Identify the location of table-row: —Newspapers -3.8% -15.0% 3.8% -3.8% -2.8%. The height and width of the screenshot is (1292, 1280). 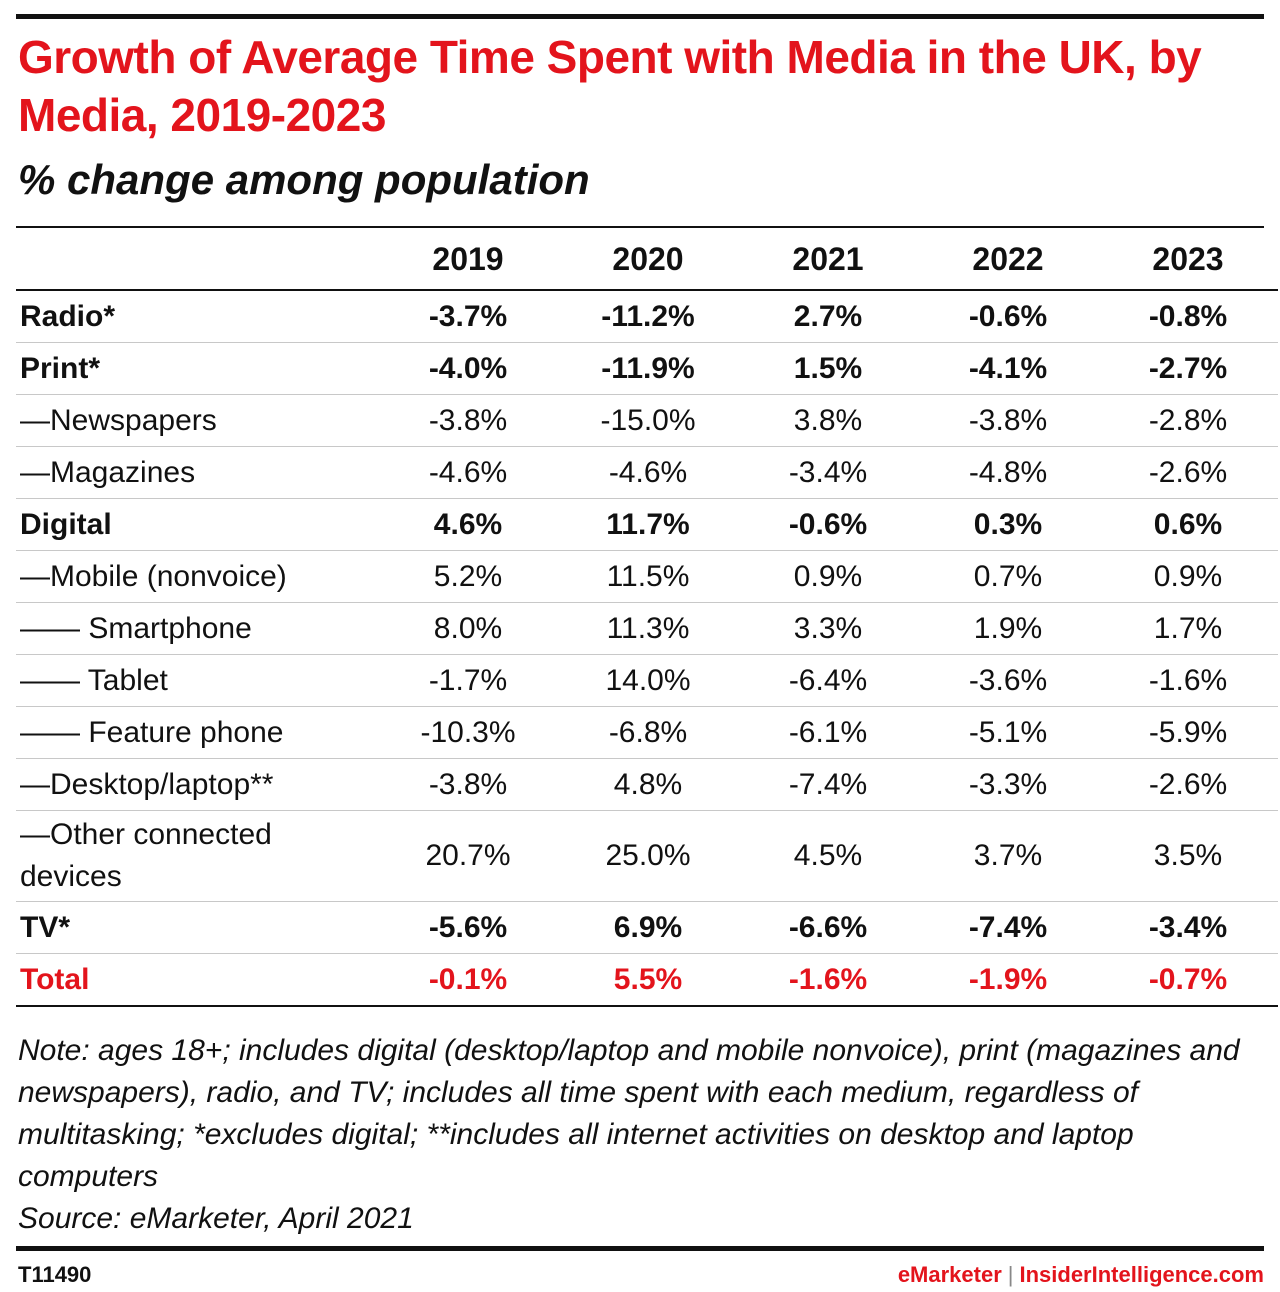
(647, 420).